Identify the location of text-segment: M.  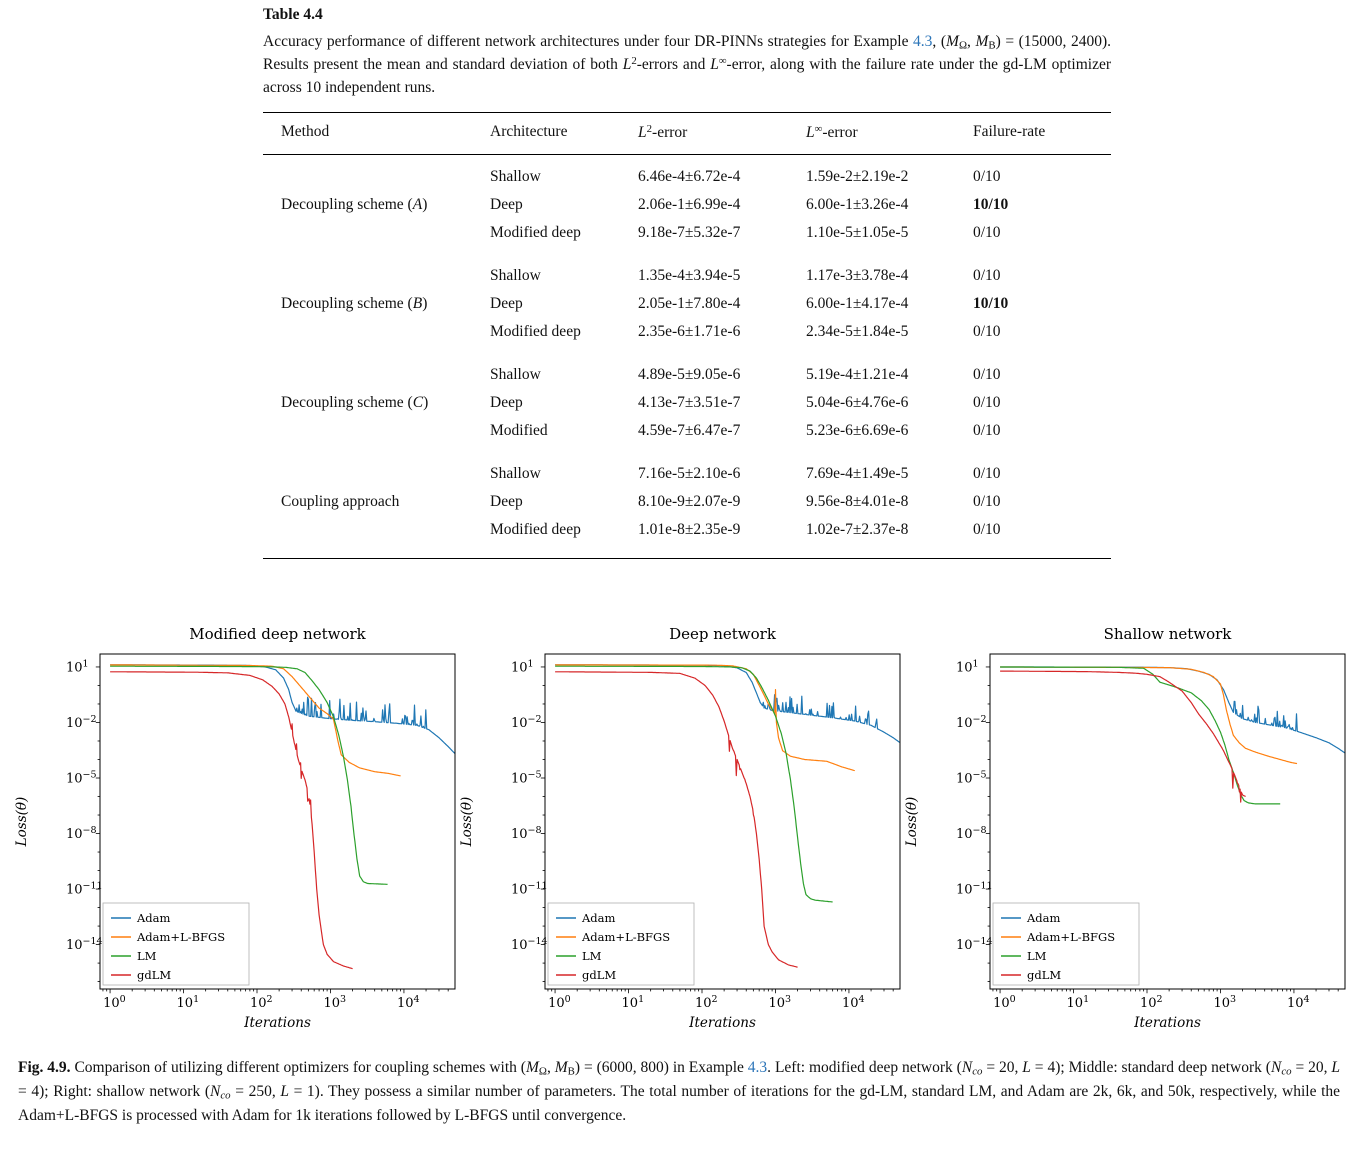
(952, 41).